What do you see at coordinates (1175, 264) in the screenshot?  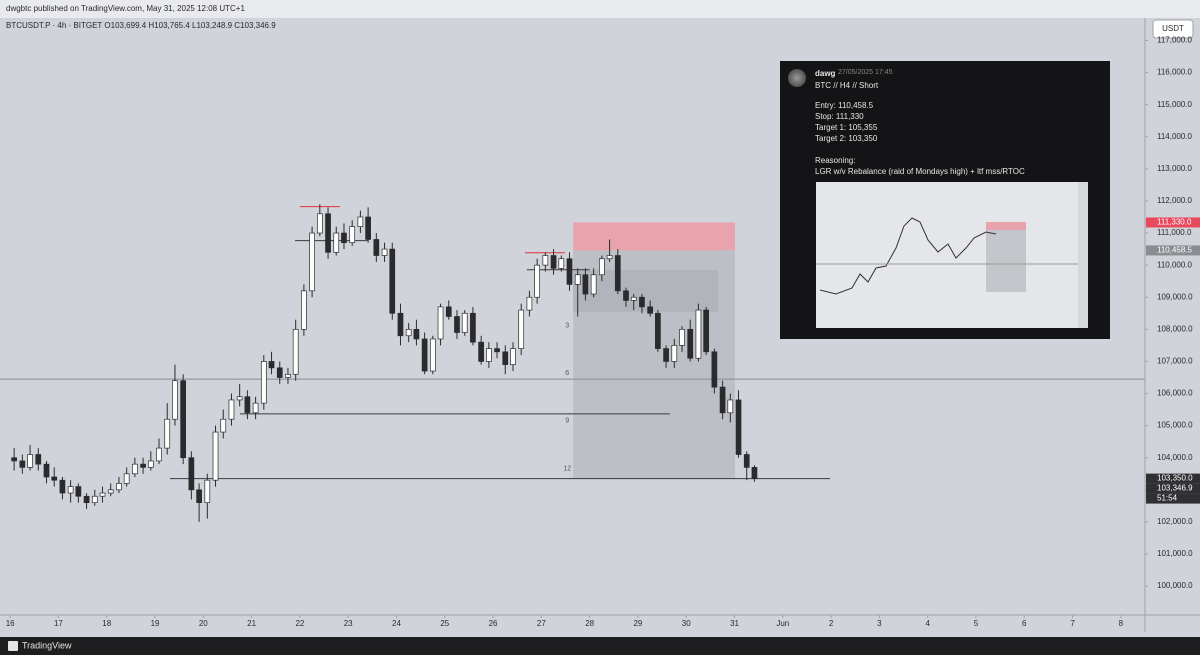 I see `y-tick-label: 110,000.0` at bounding box center [1175, 264].